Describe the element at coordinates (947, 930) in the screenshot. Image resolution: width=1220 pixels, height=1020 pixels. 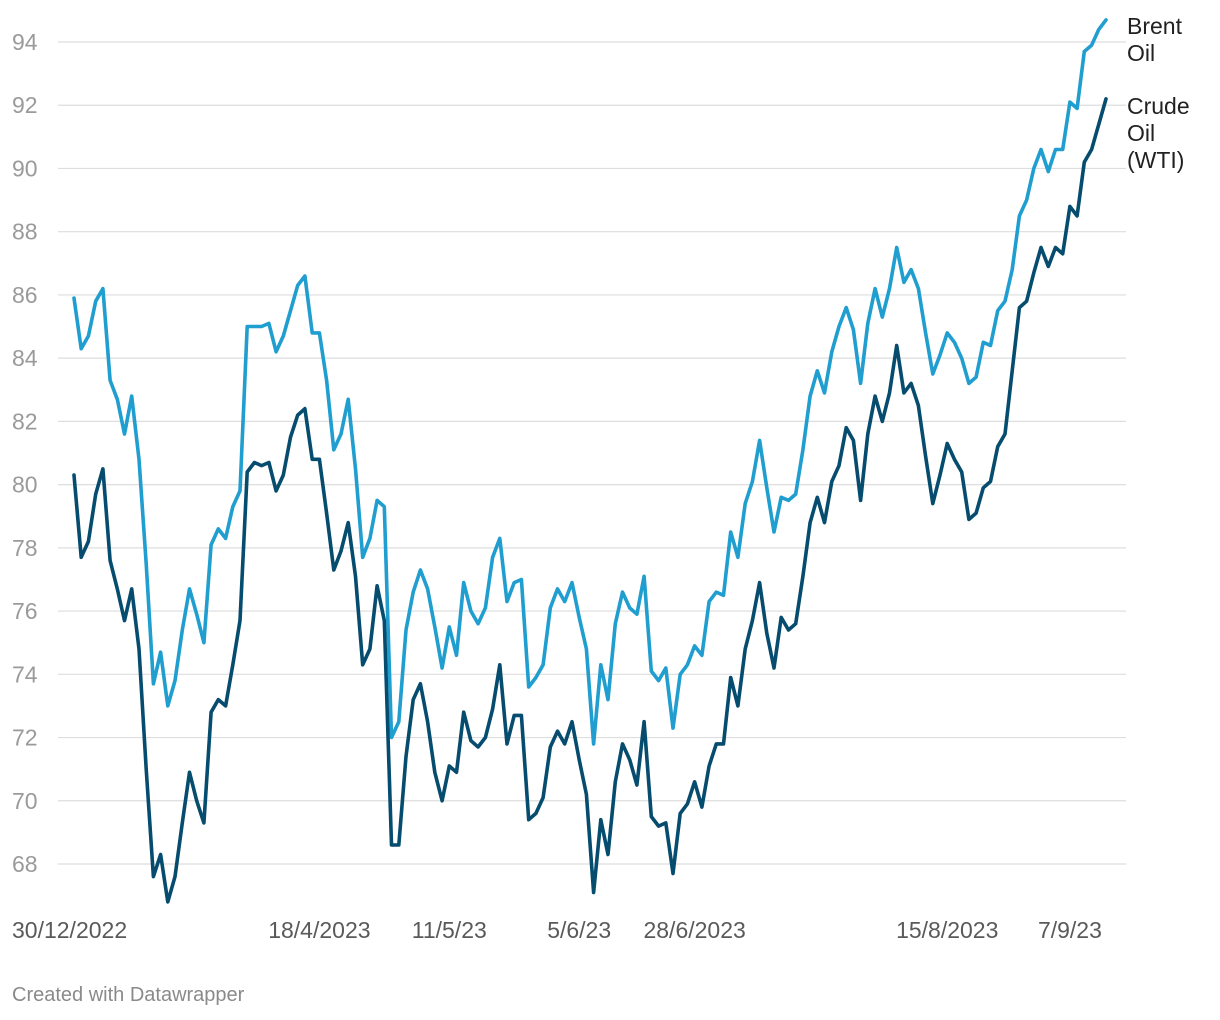
I see `x-tick-label: 15/8/2023` at that location.